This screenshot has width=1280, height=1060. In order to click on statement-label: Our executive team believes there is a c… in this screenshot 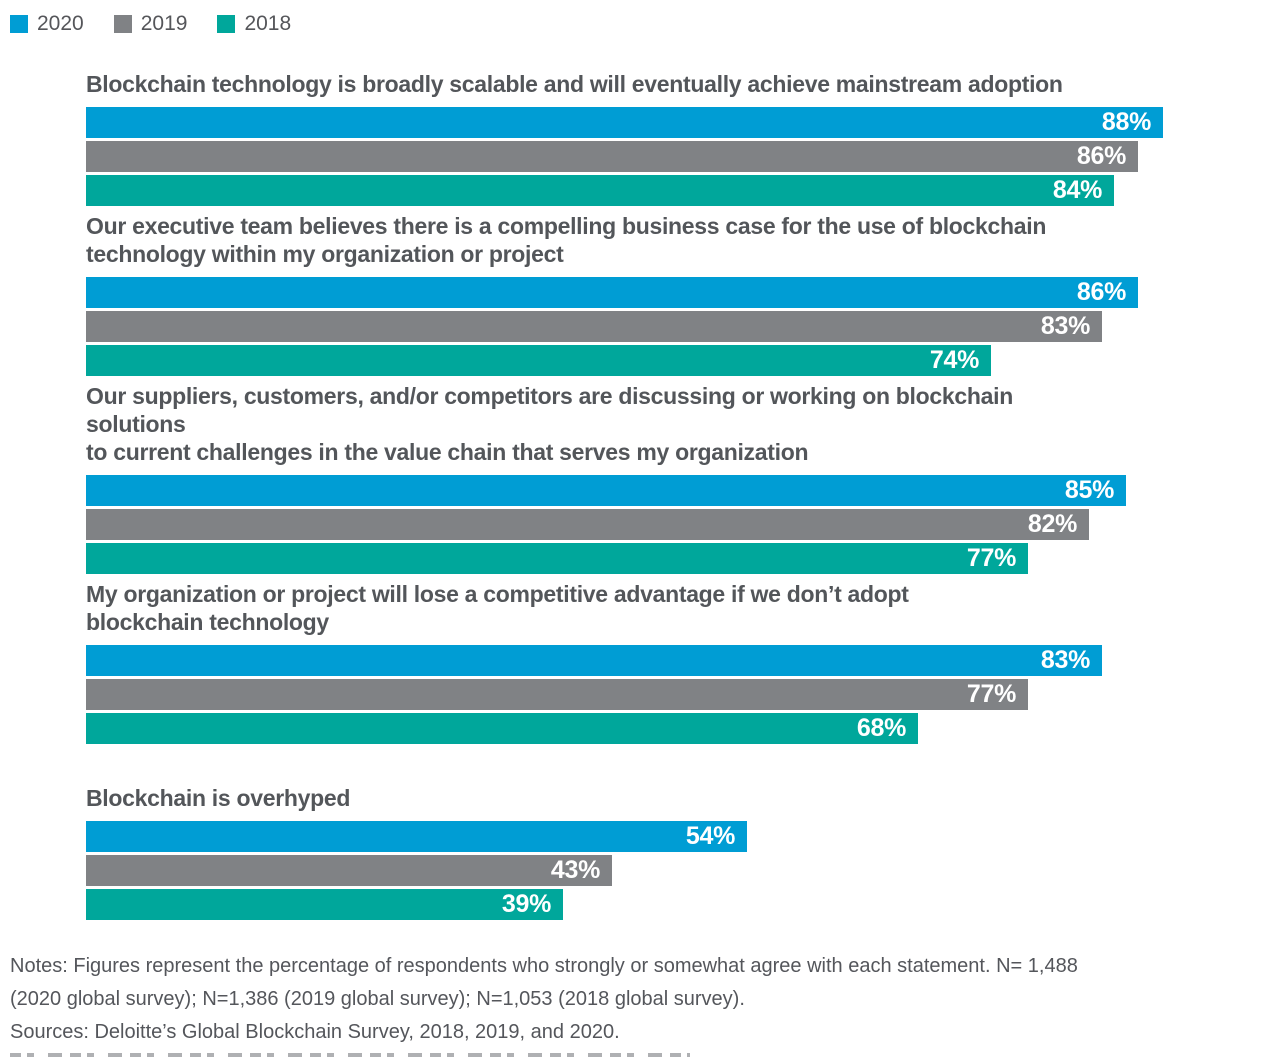, I will do `click(566, 240)`.